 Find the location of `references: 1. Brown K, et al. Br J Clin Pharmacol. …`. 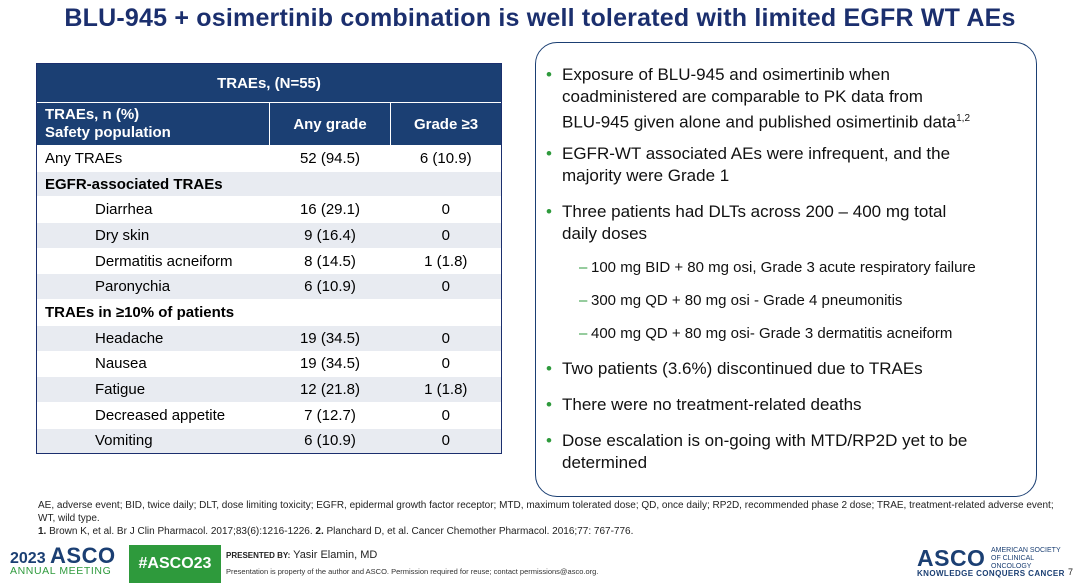

references: 1. Brown K, et al. Br J Clin Pharmacol. … is located at coordinates (336, 531).